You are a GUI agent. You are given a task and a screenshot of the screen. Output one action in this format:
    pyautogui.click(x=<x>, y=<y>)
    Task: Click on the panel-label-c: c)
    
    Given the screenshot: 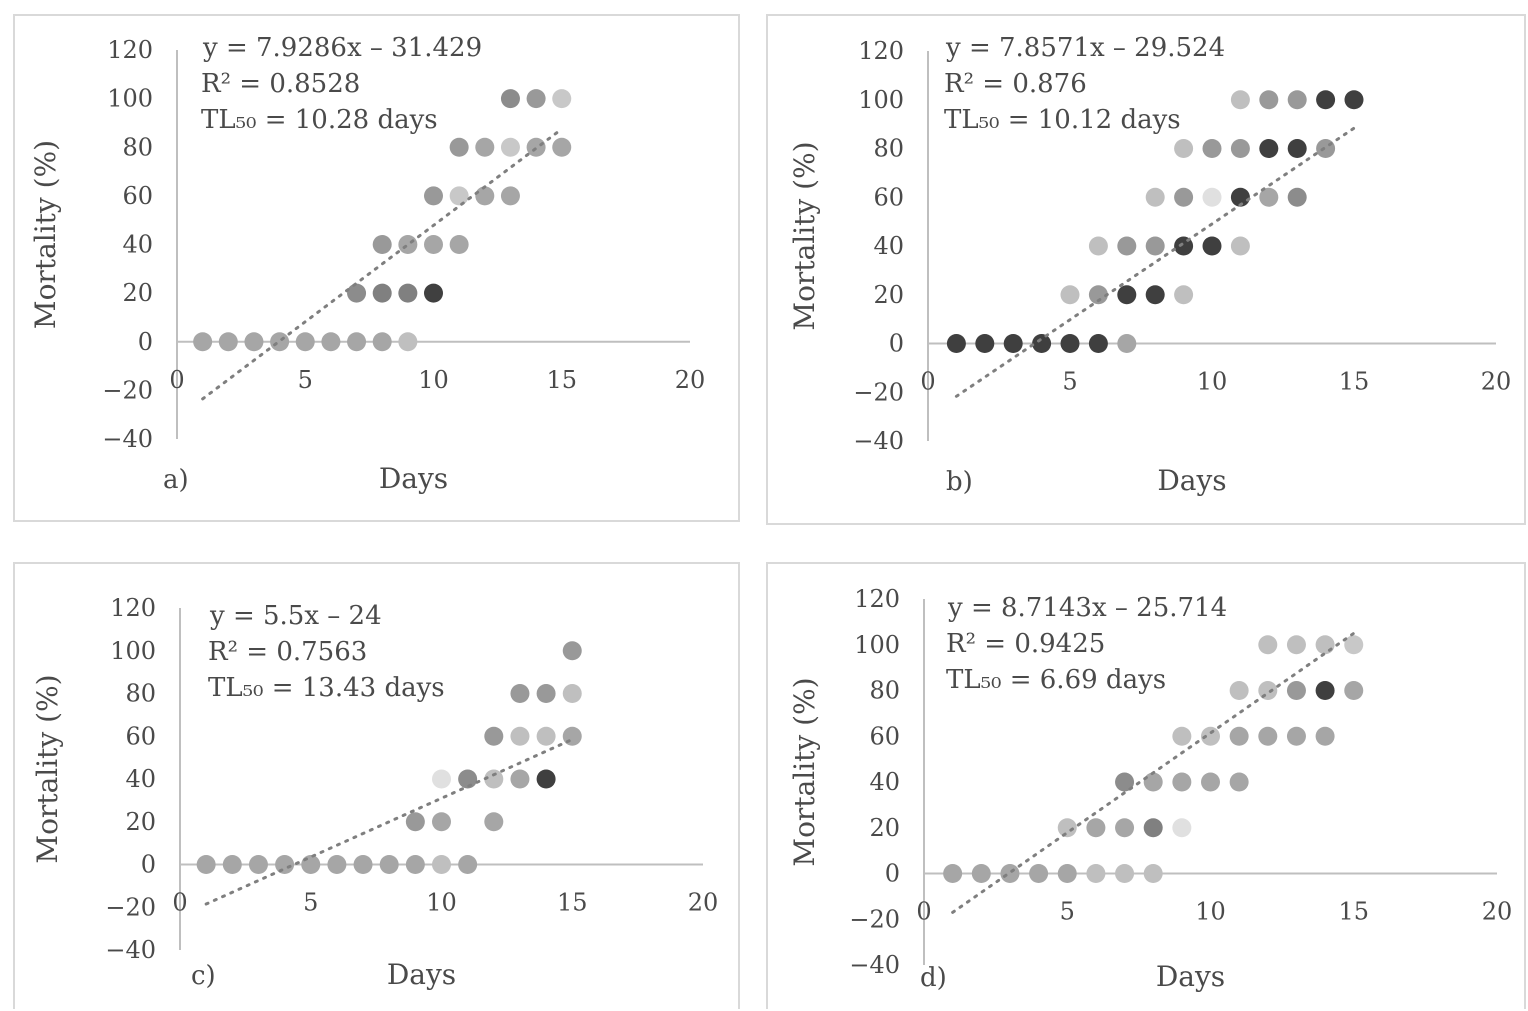 What is the action you would take?
    pyautogui.click(x=203, y=976)
    